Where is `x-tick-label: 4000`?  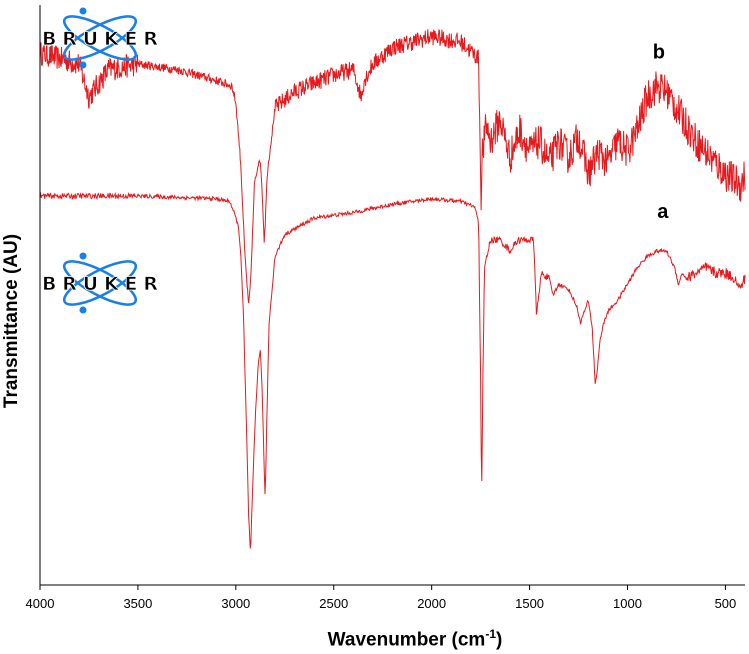
x-tick-label: 4000 is located at coordinates (40, 603).